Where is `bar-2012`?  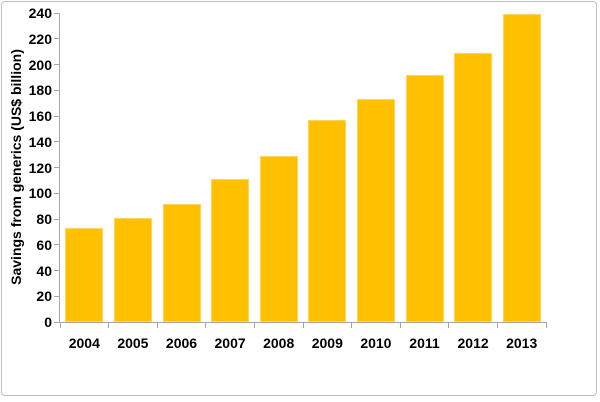 bar-2012 is located at coordinates (473, 187).